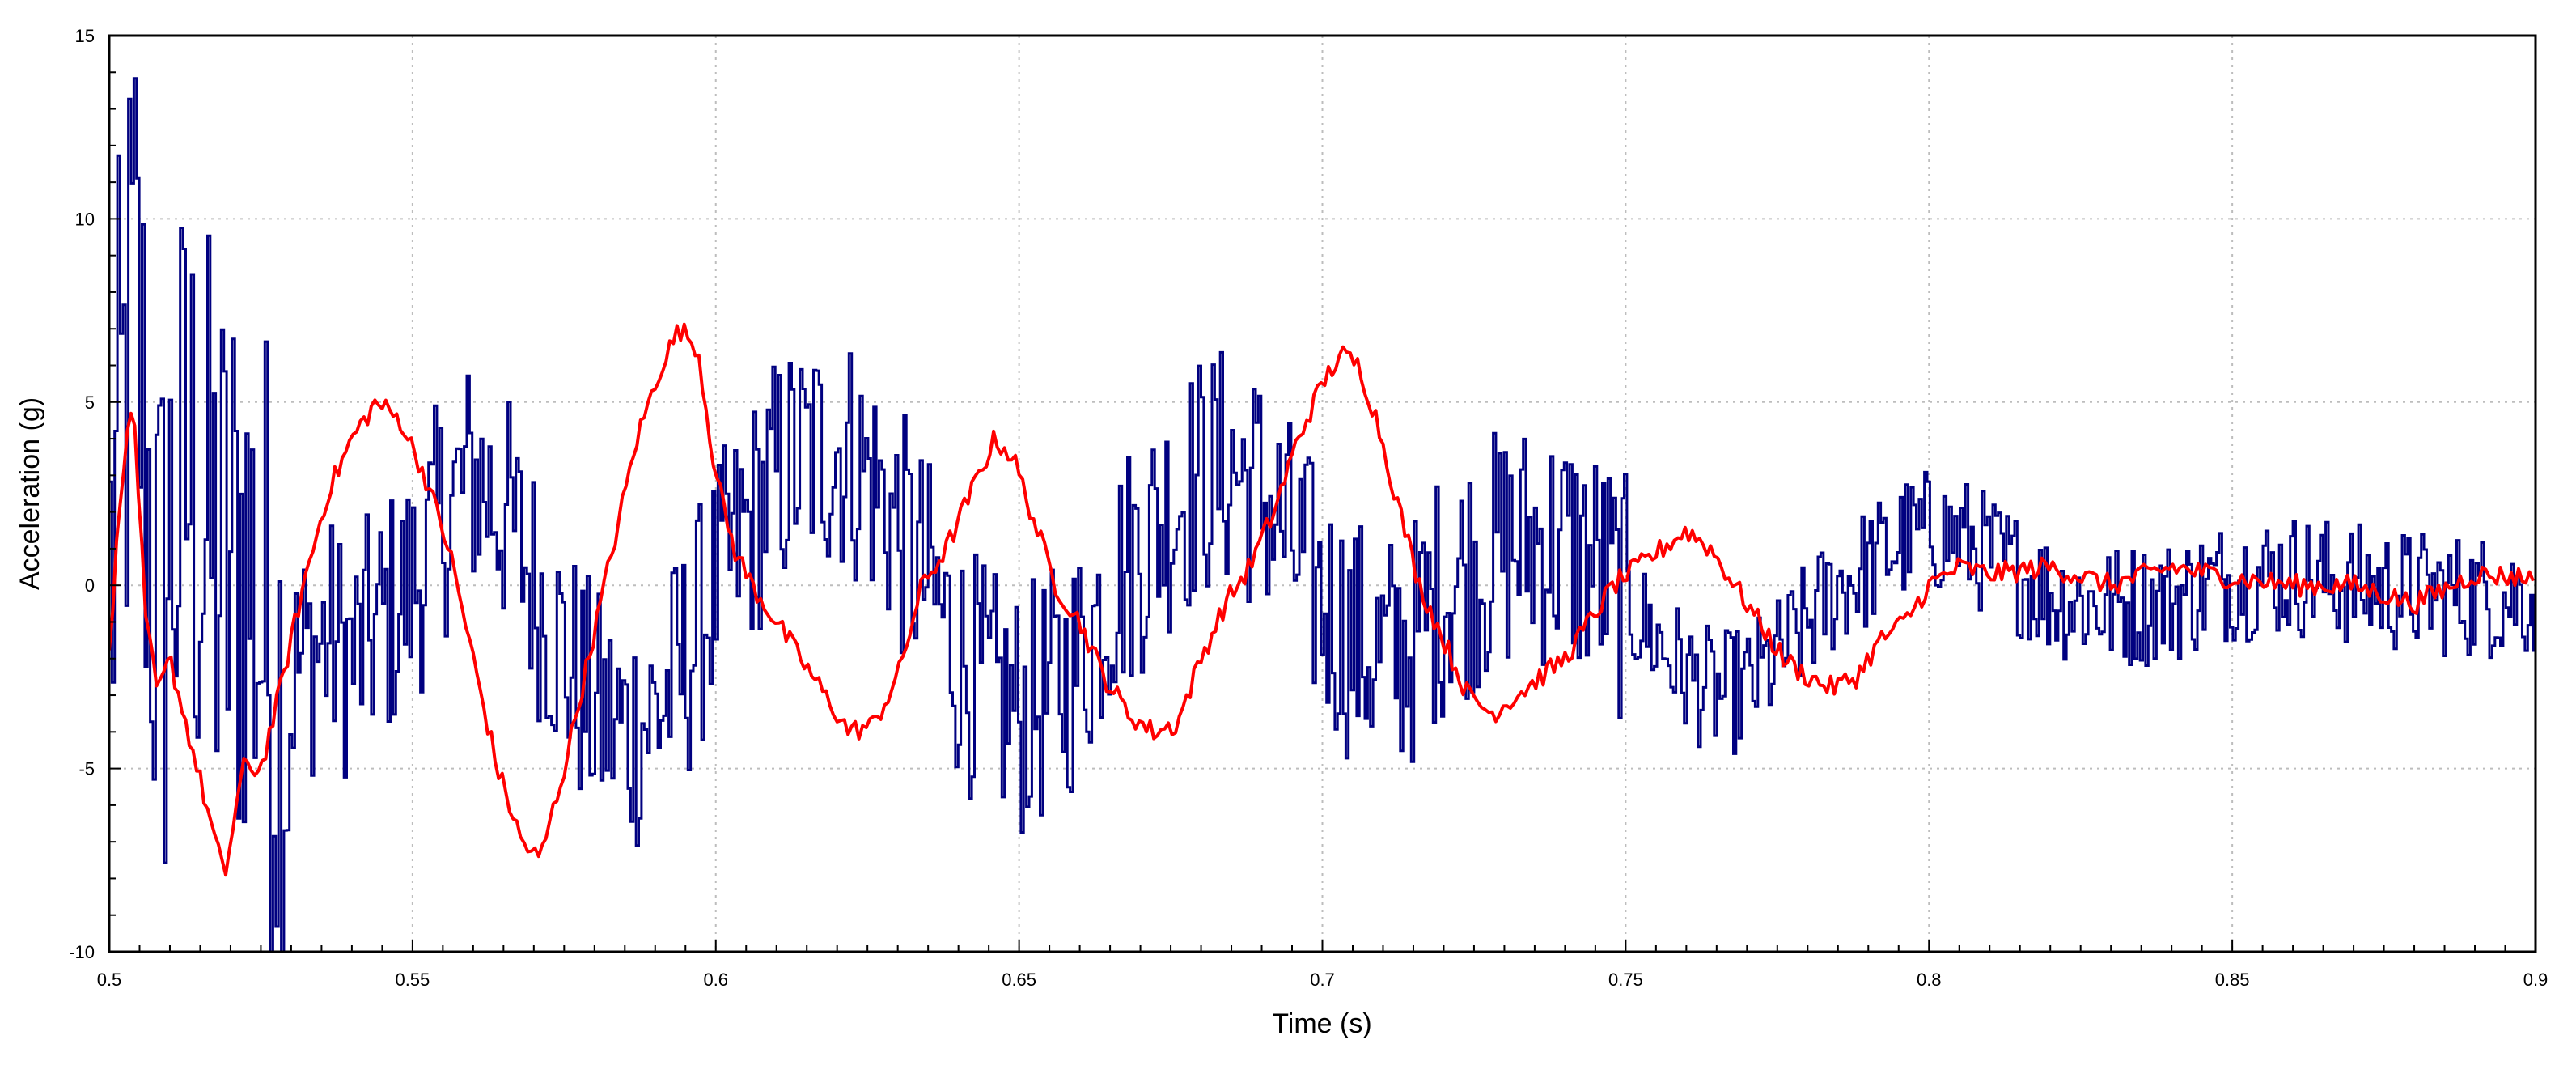  What do you see at coordinates (85, 219) in the screenshot?
I see `y-tick-label: 10` at bounding box center [85, 219].